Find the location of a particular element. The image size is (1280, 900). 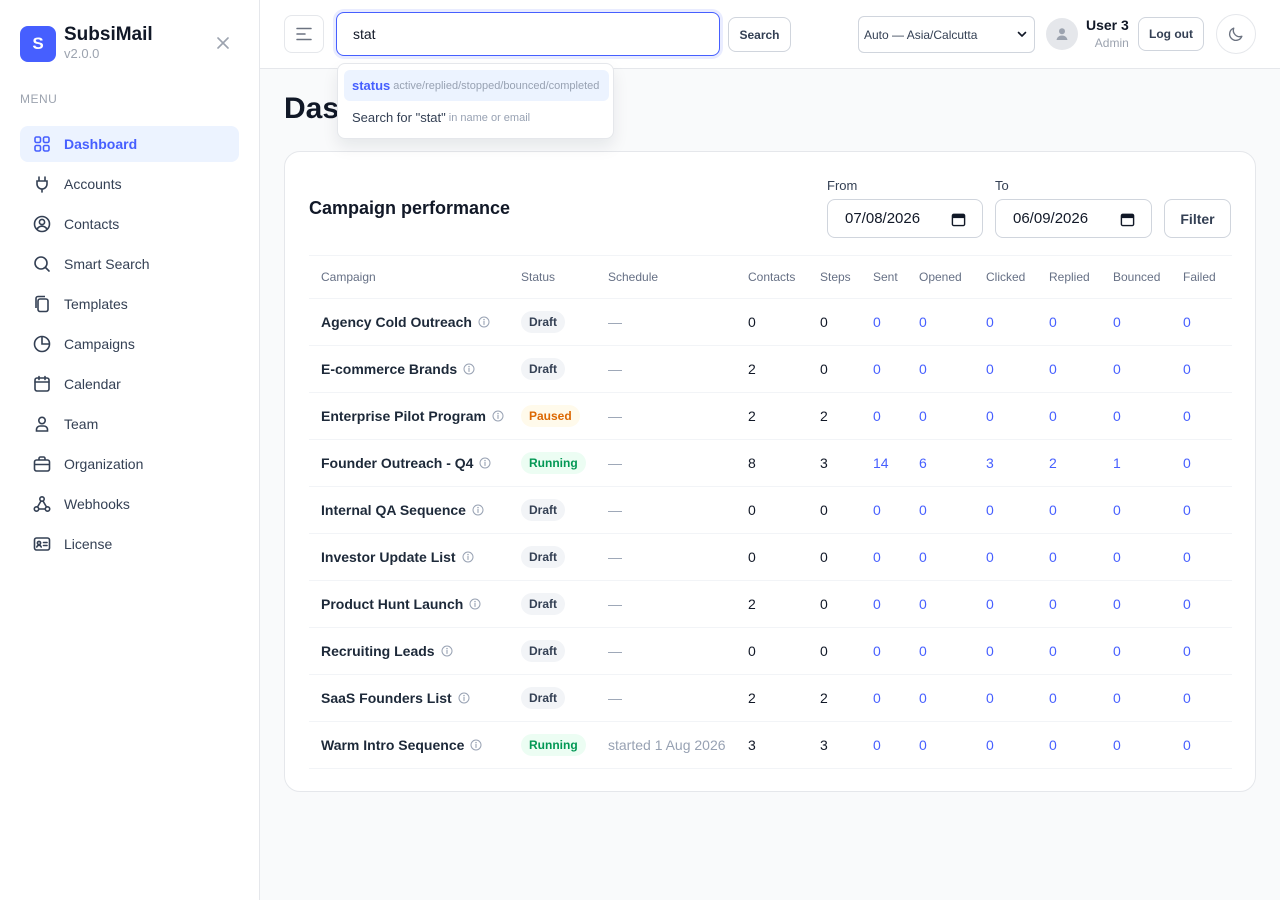

table-row: E-commerce Brands Draft —2 0 0 0 0 0 0 0 is located at coordinates (770, 369).